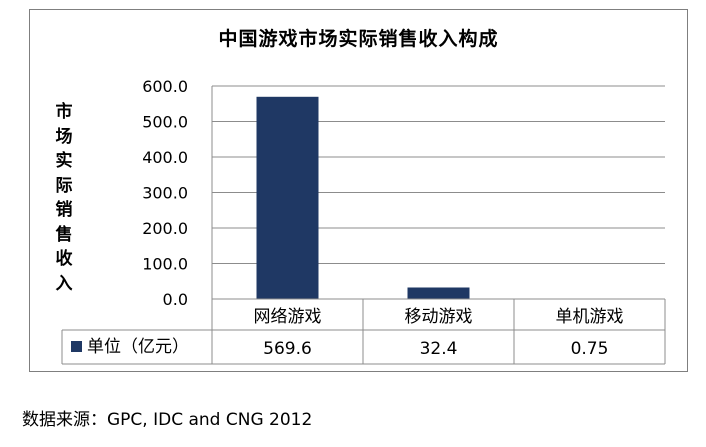 This screenshot has height=447, width=706. Describe the element at coordinates (358, 39) in the screenshot. I see `chart-title: 中国游戏市场实际销售收入构成` at that location.